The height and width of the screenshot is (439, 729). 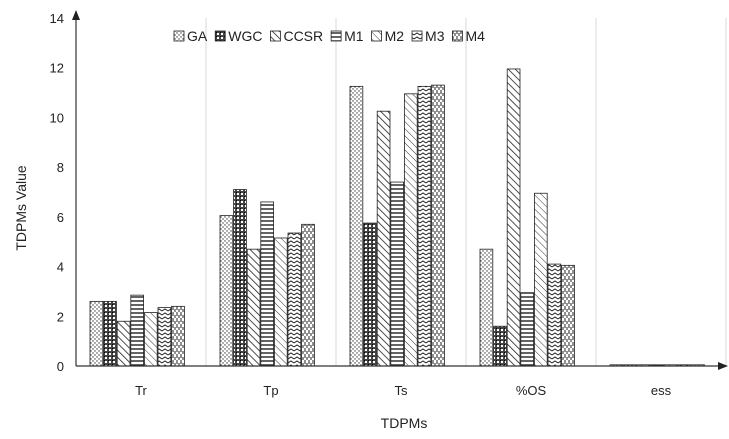 What do you see at coordinates (123, 343) in the screenshot?
I see `bar-ccsr-tr` at bounding box center [123, 343].